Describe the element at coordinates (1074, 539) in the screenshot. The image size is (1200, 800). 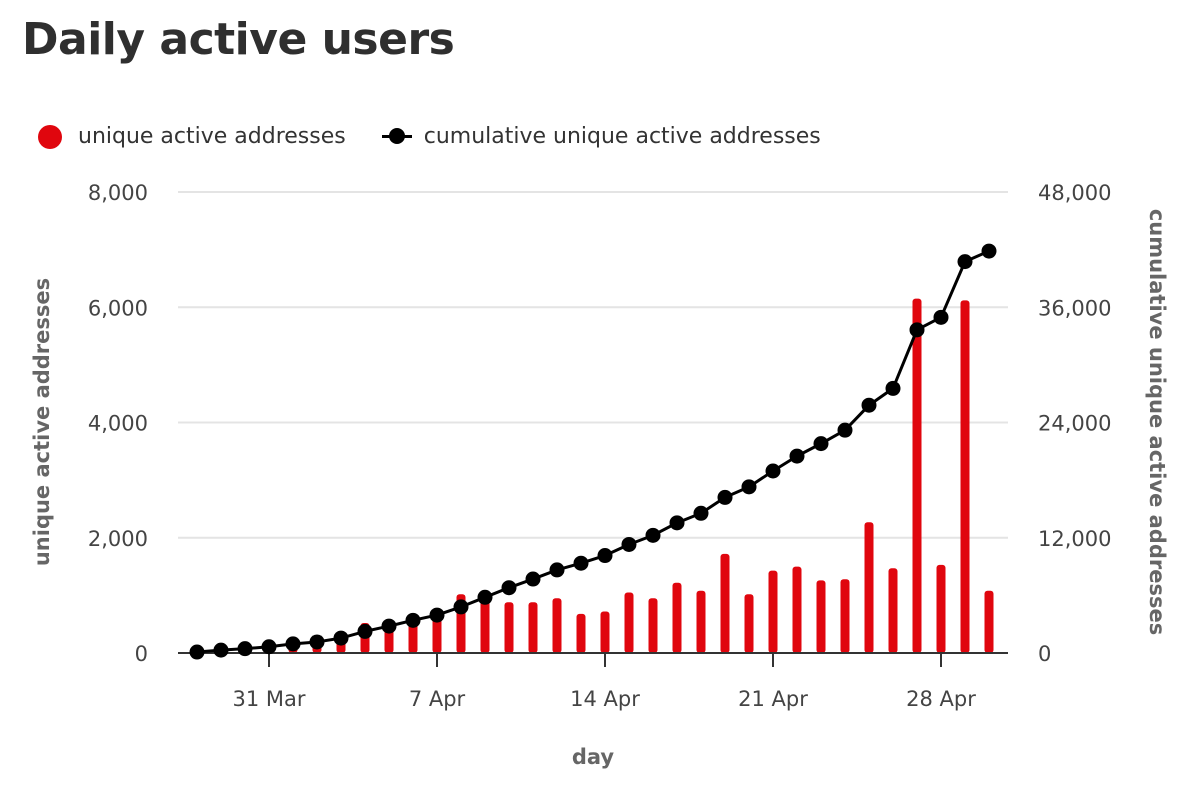
I see `right-tick-label: 12,000` at that location.